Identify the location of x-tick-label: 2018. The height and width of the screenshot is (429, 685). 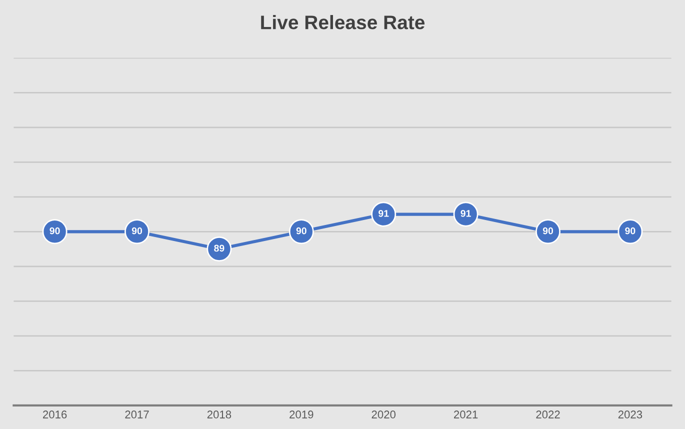
(219, 414).